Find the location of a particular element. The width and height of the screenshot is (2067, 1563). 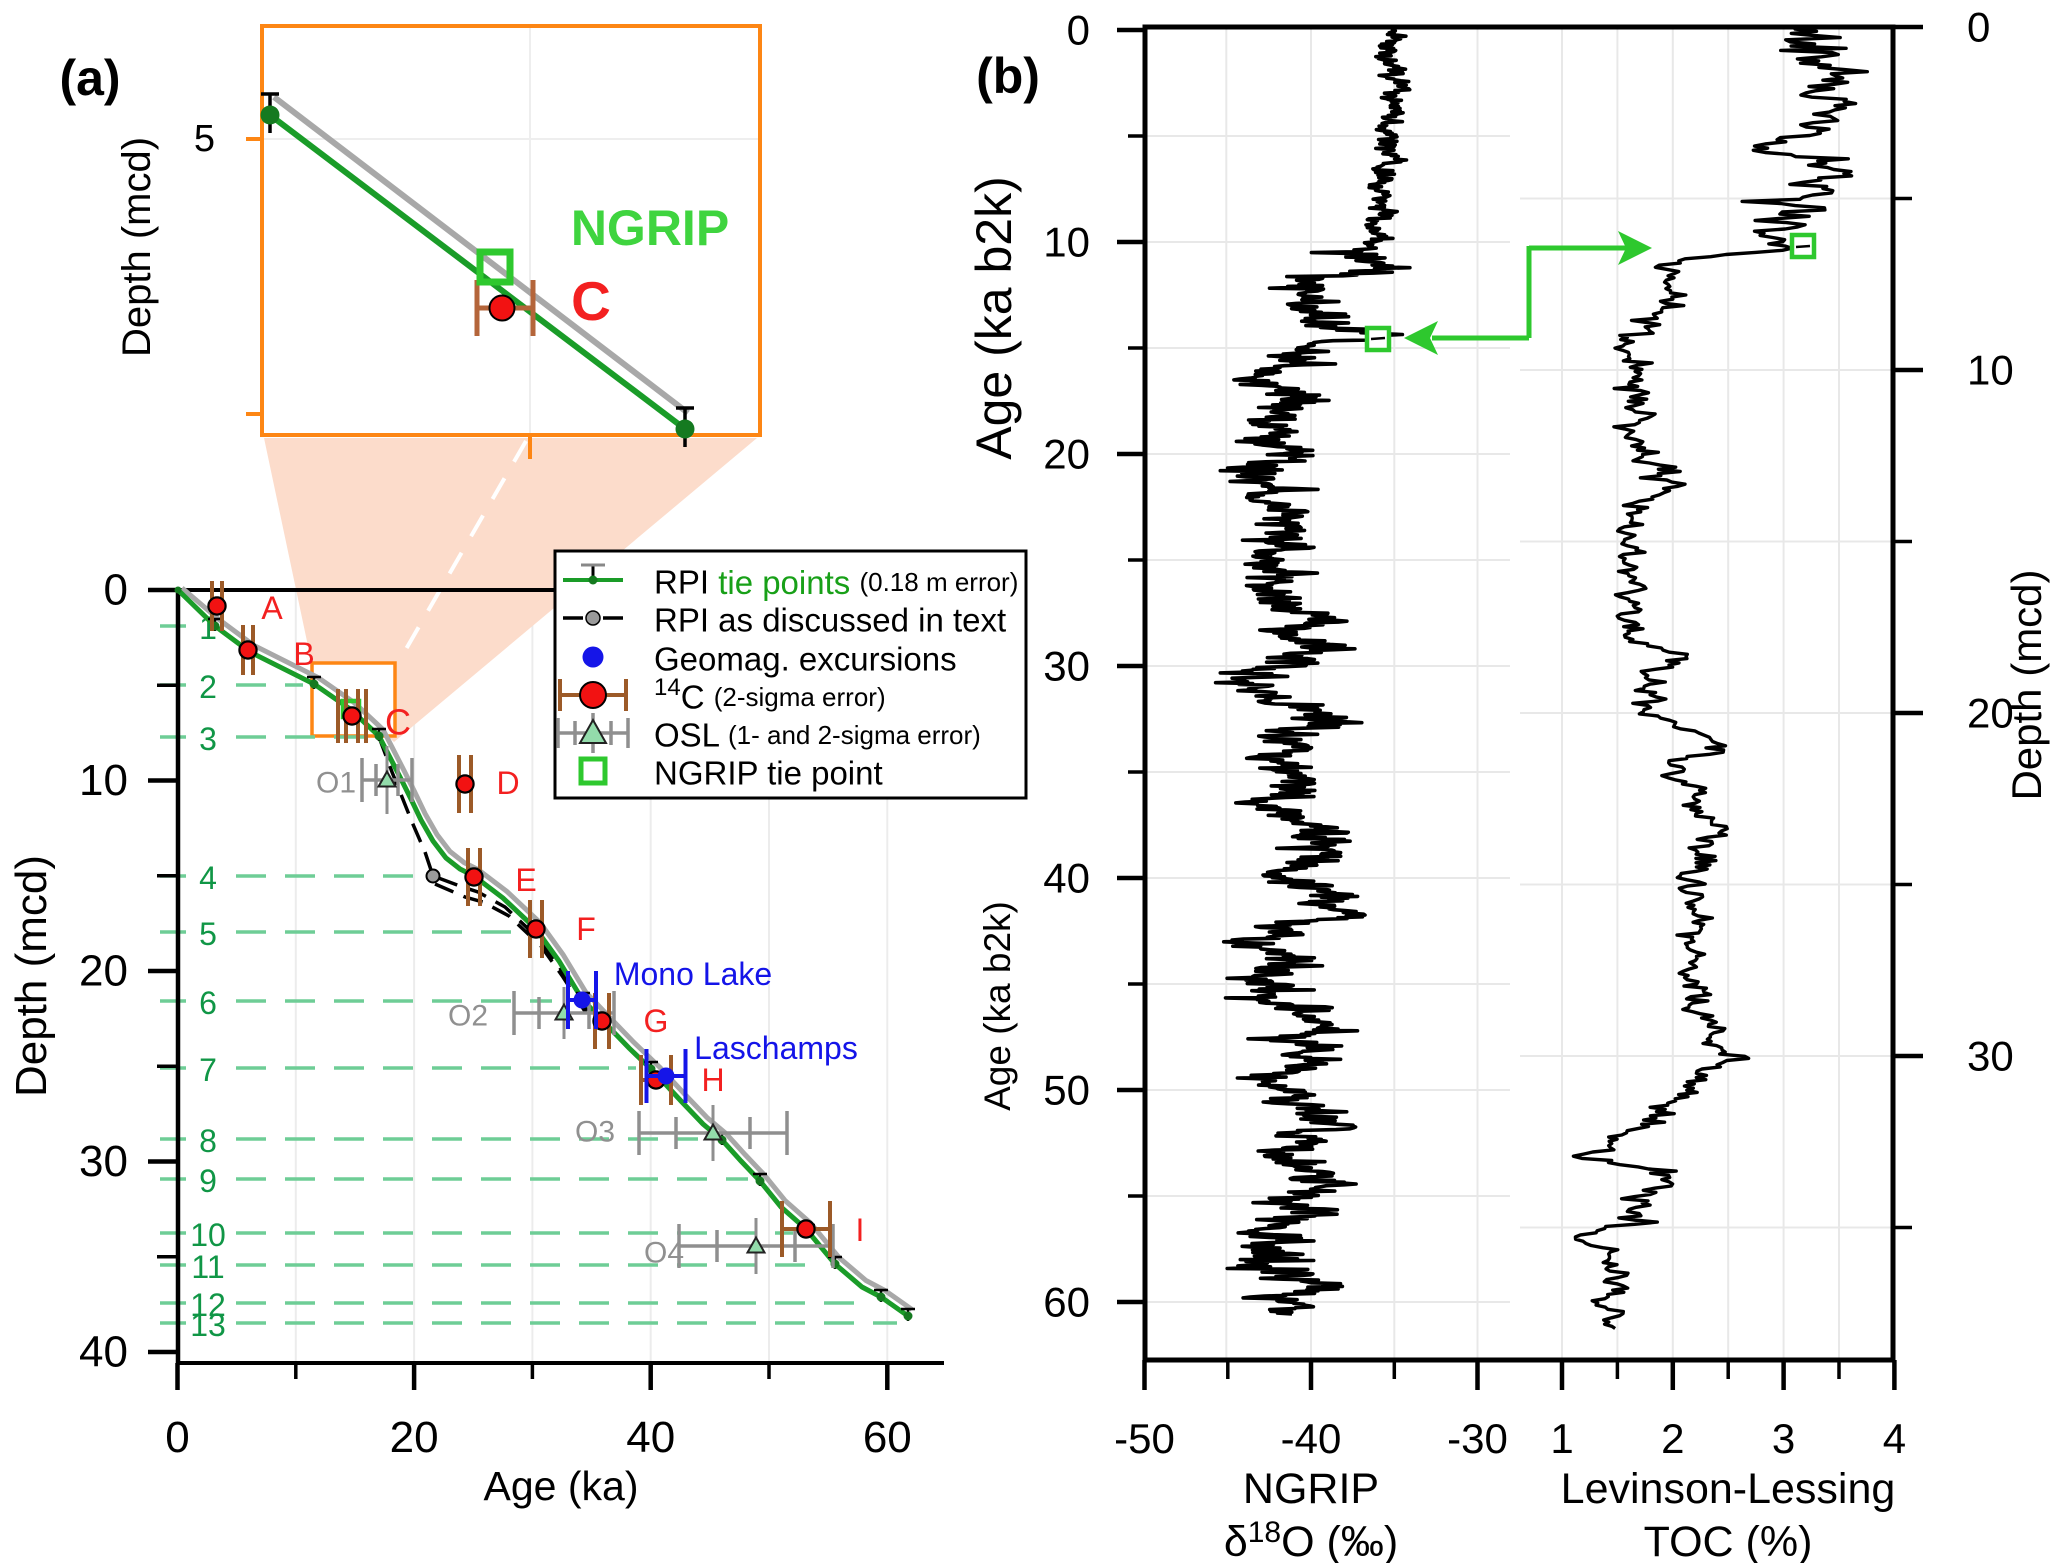

svg-text: NGRIP tie point is located at coordinates (768, 773).